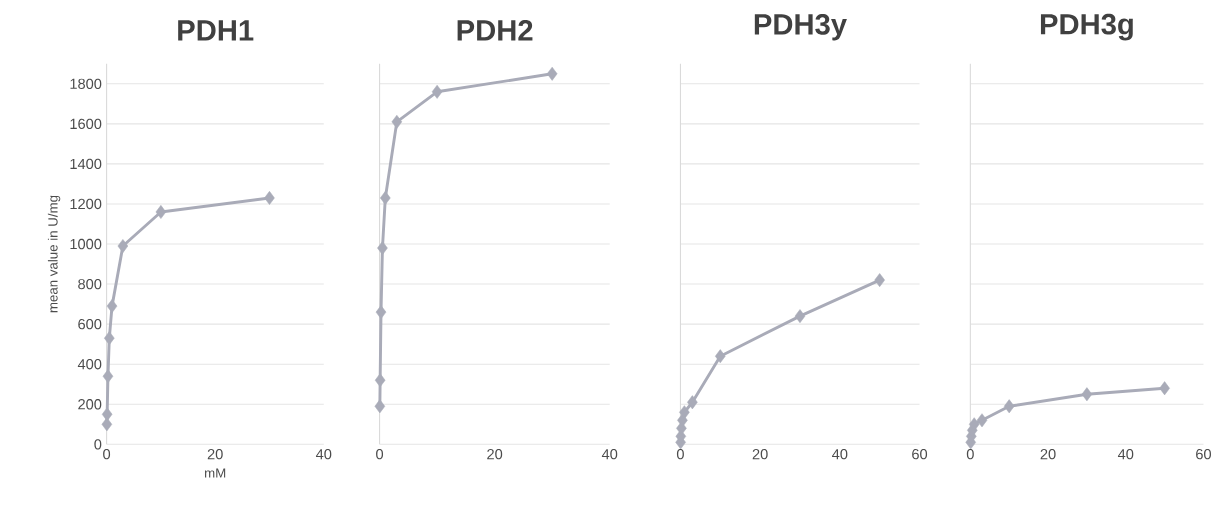  I want to click on x-axis-title: mM, so click(215, 473).